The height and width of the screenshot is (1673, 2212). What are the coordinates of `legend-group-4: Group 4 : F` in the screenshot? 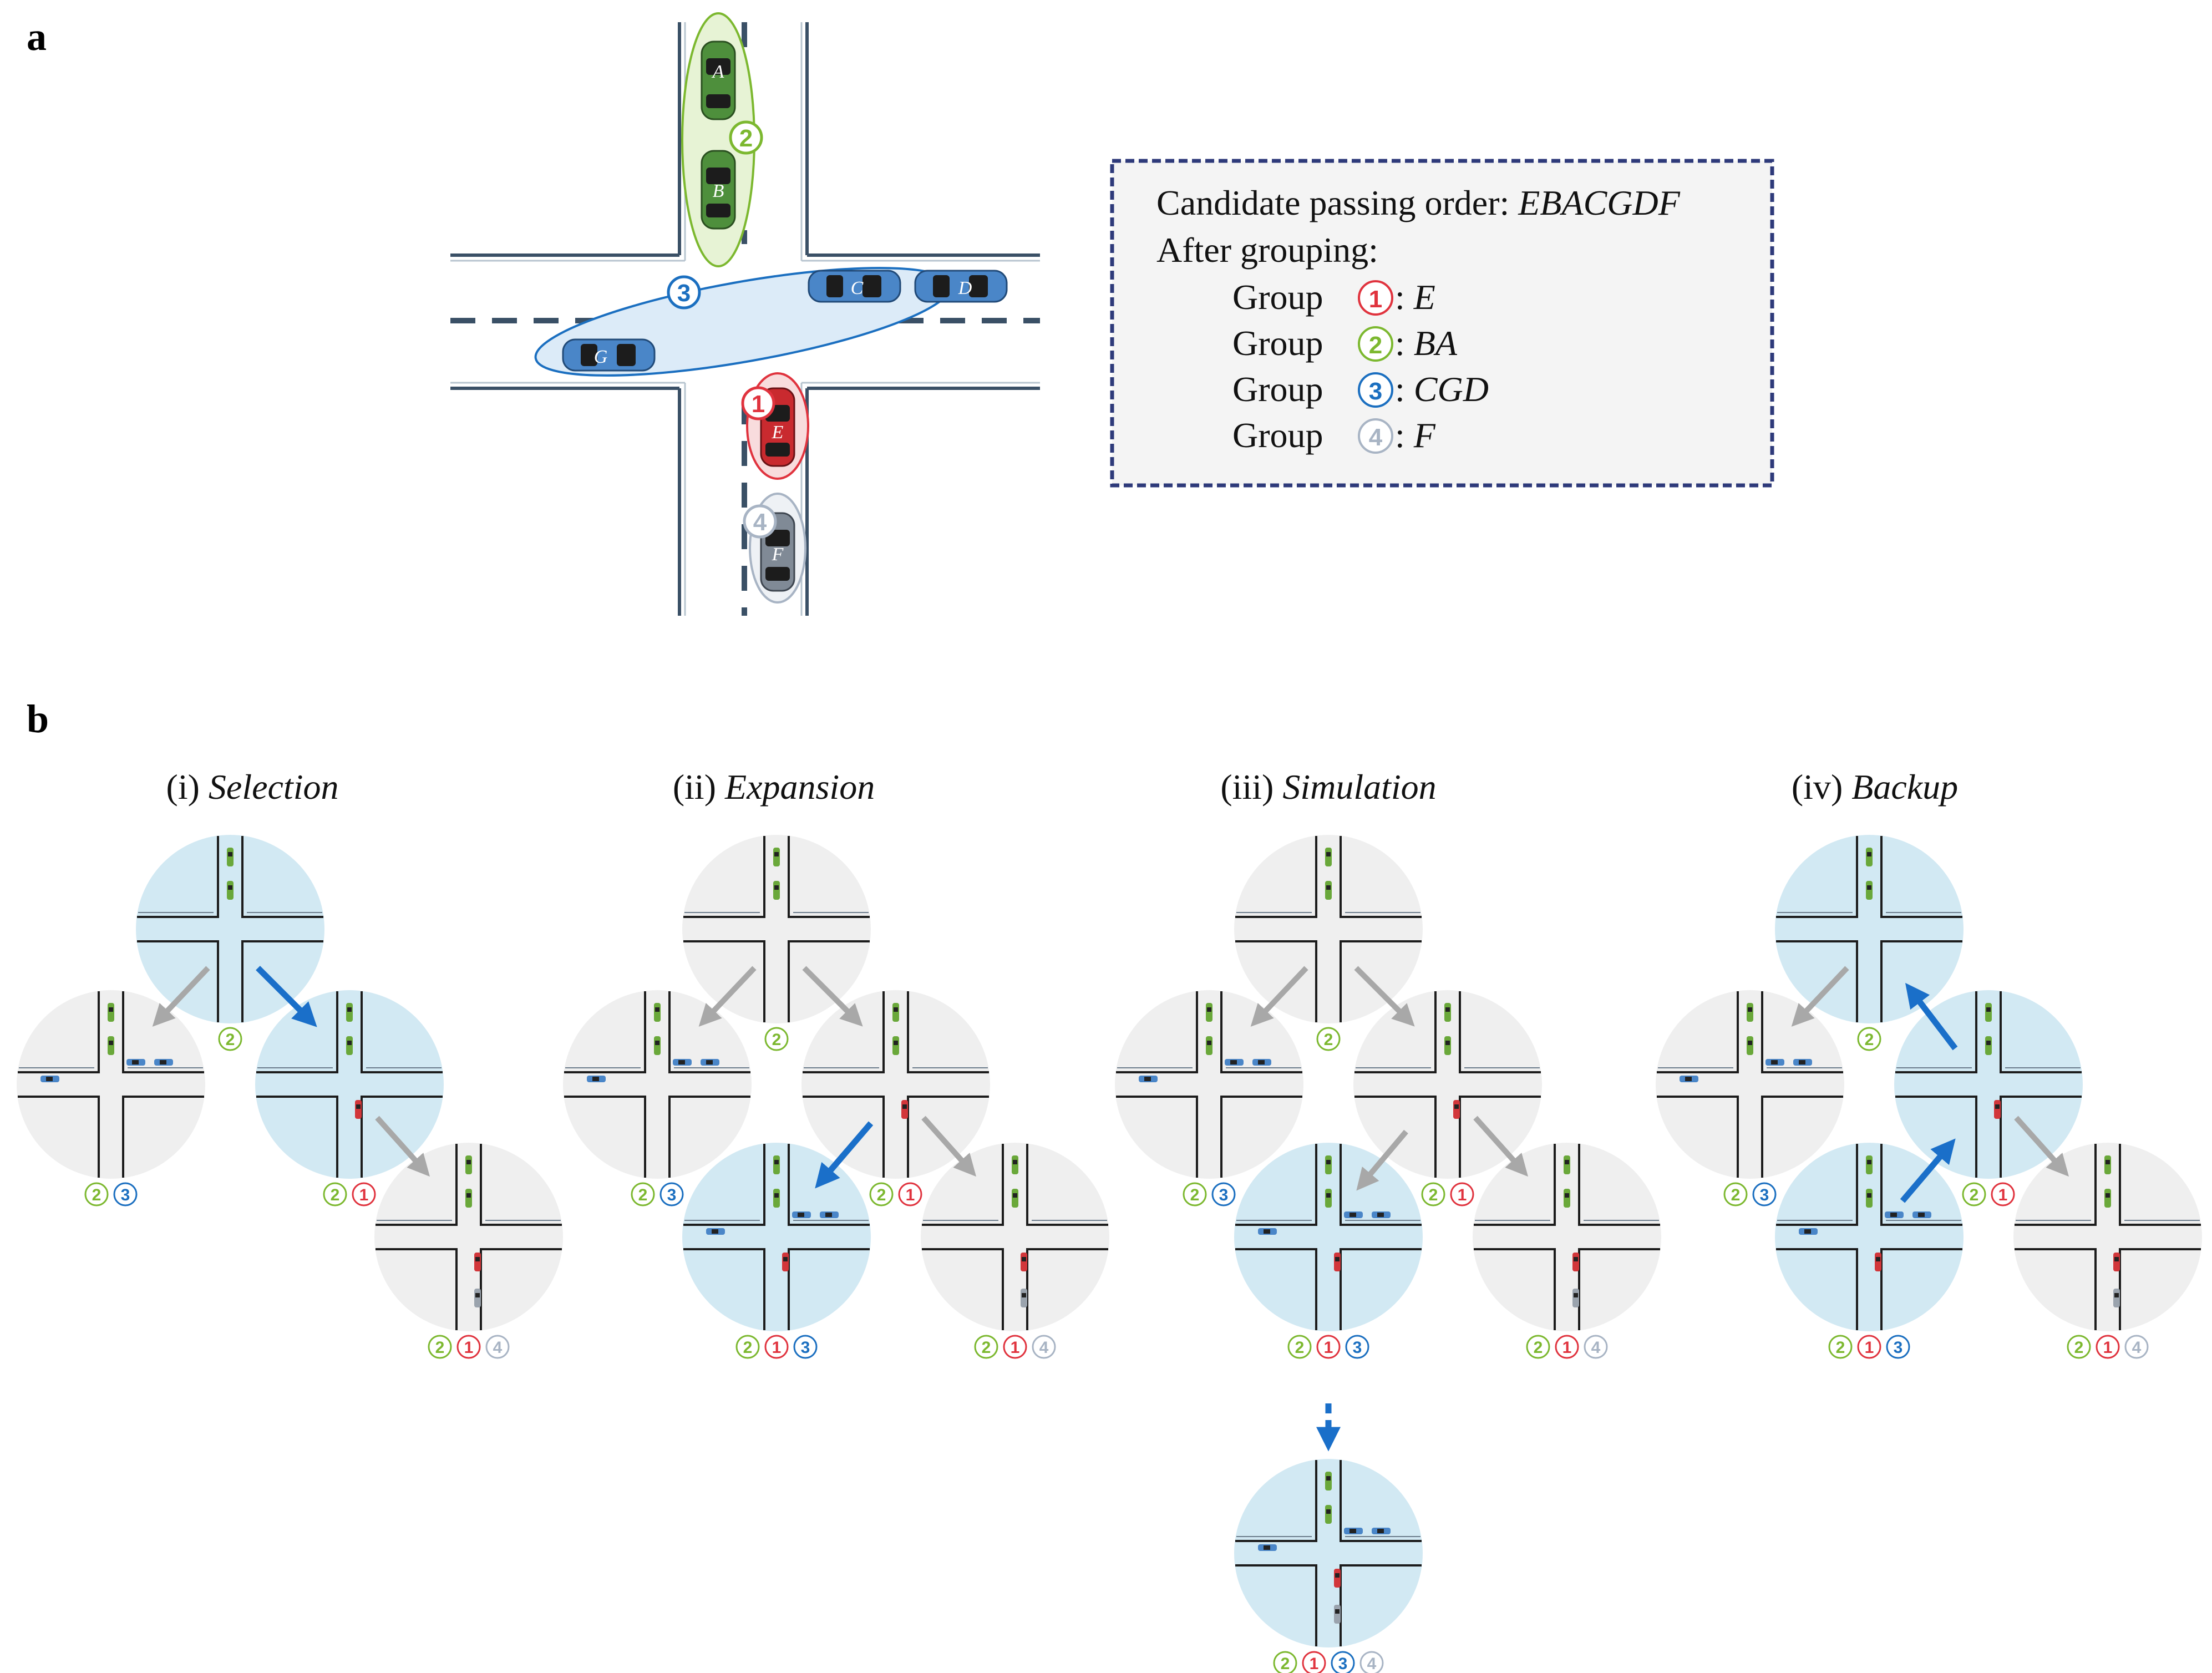 It's located at (1334, 435).